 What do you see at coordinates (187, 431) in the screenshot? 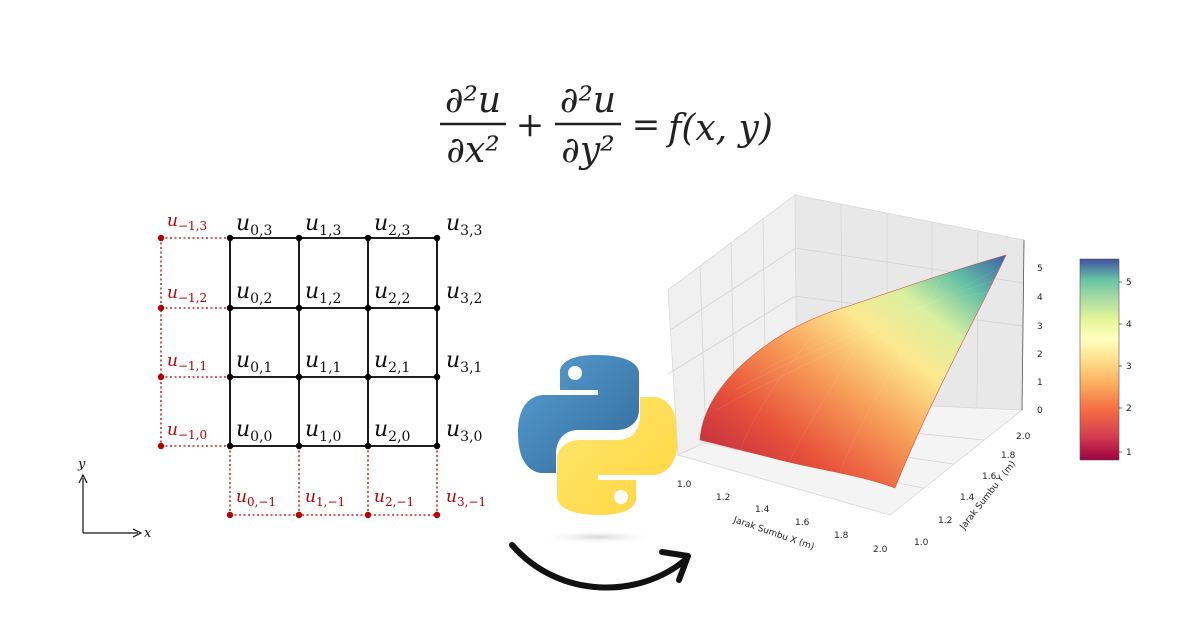
I see `ghost-node-label: u−1,0` at bounding box center [187, 431].